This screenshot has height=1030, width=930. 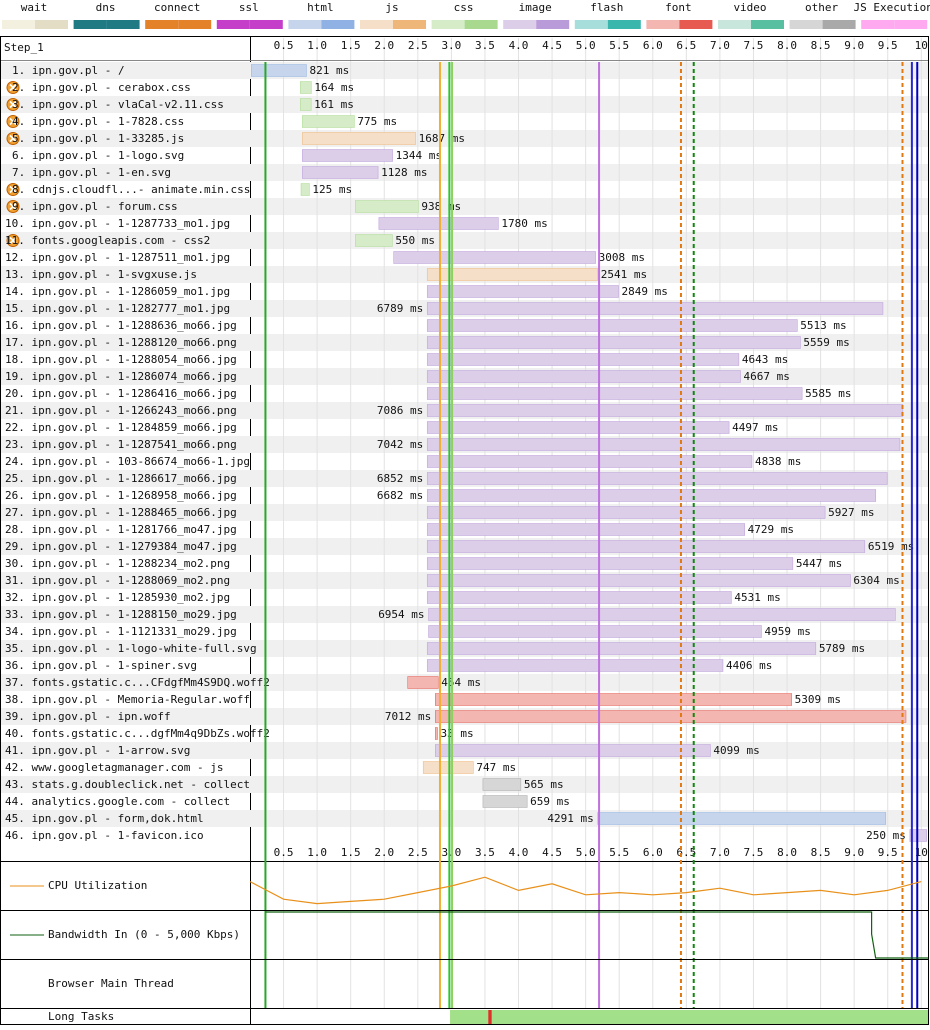 What do you see at coordinates (686, 45) in the screenshot?
I see `x-tick-label: 6.5` at bounding box center [686, 45].